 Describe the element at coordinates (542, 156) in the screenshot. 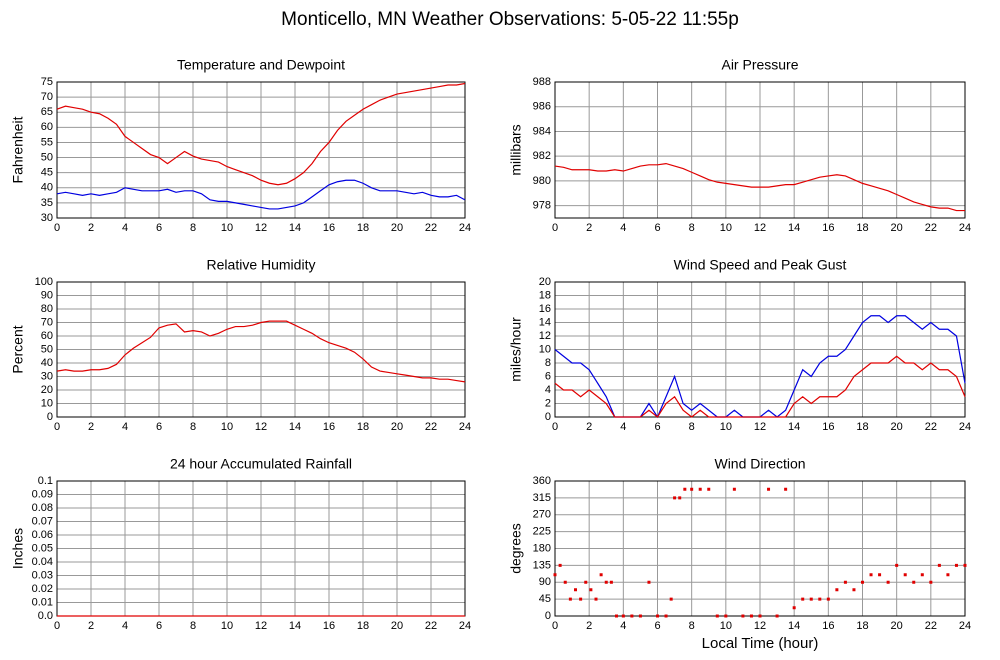

I see `y-tick-label: 982` at that location.